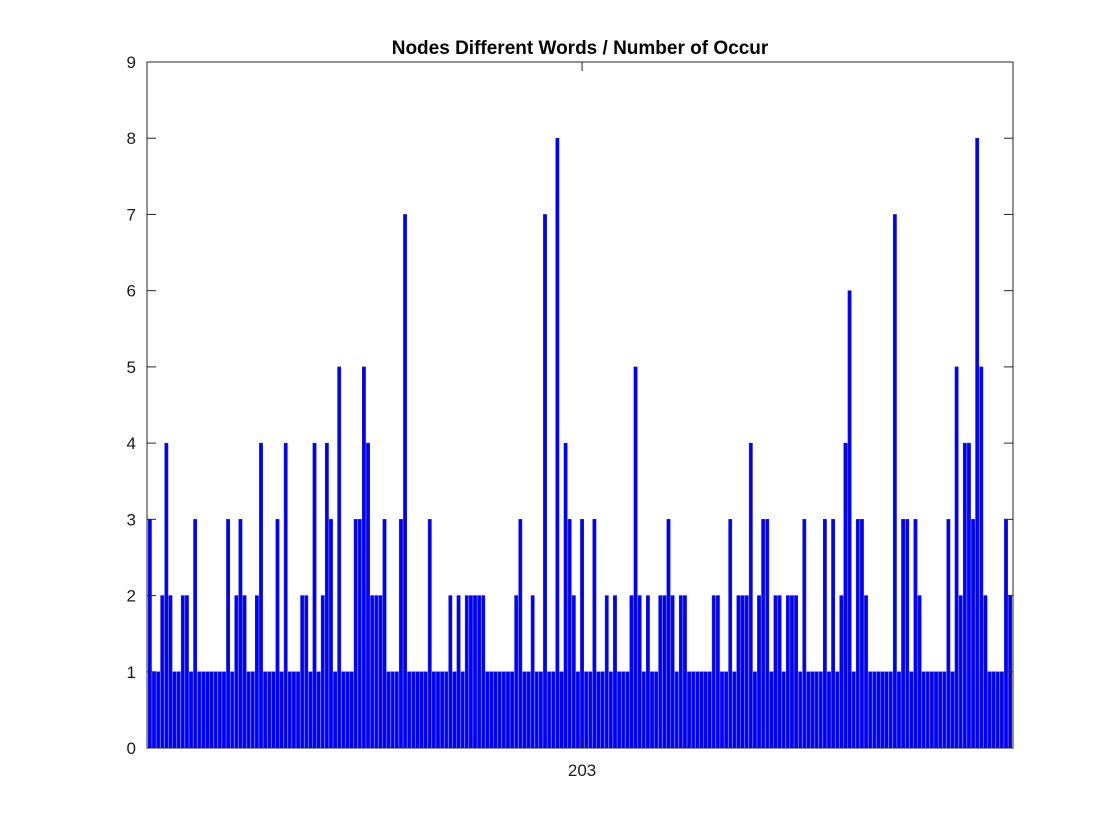 This screenshot has width=1120, height=840. Describe the element at coordinates (131, 748) in the screenshot. I see `y-tick-label: 0` at that location.